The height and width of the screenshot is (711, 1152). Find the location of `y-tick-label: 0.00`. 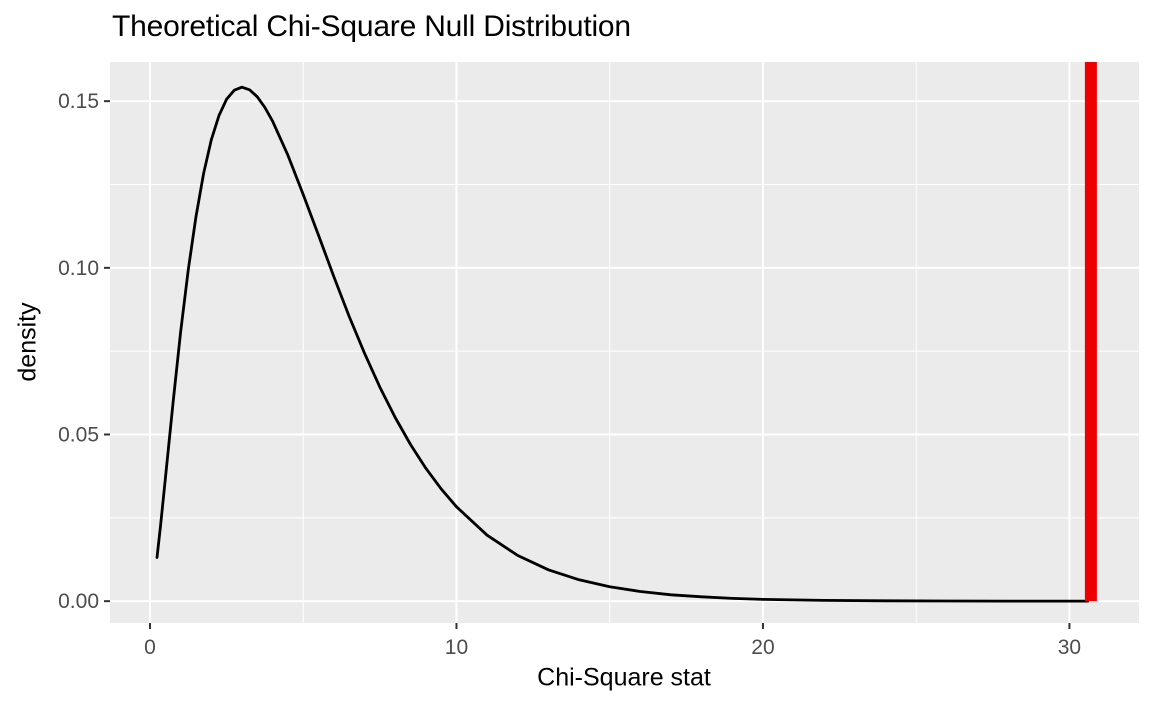

y-tick-label: 0.00 is located at coordinates (78, 601).